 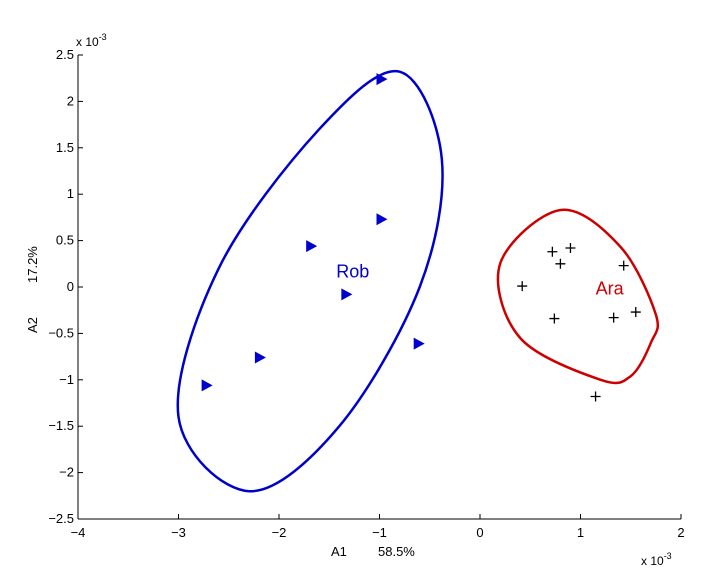 What do you see at coordinates (65, 147) in the screenshot?
I see `y-tick-label: 1.5` at bounding box center [65, 147].